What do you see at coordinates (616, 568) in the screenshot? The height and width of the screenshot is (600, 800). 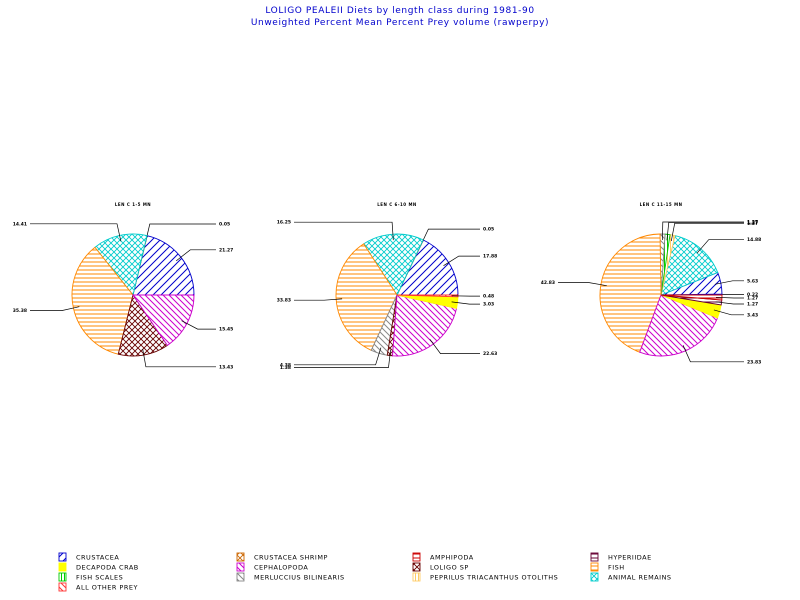 I see `legend-label: FISH` at bounding box center [616, 568].